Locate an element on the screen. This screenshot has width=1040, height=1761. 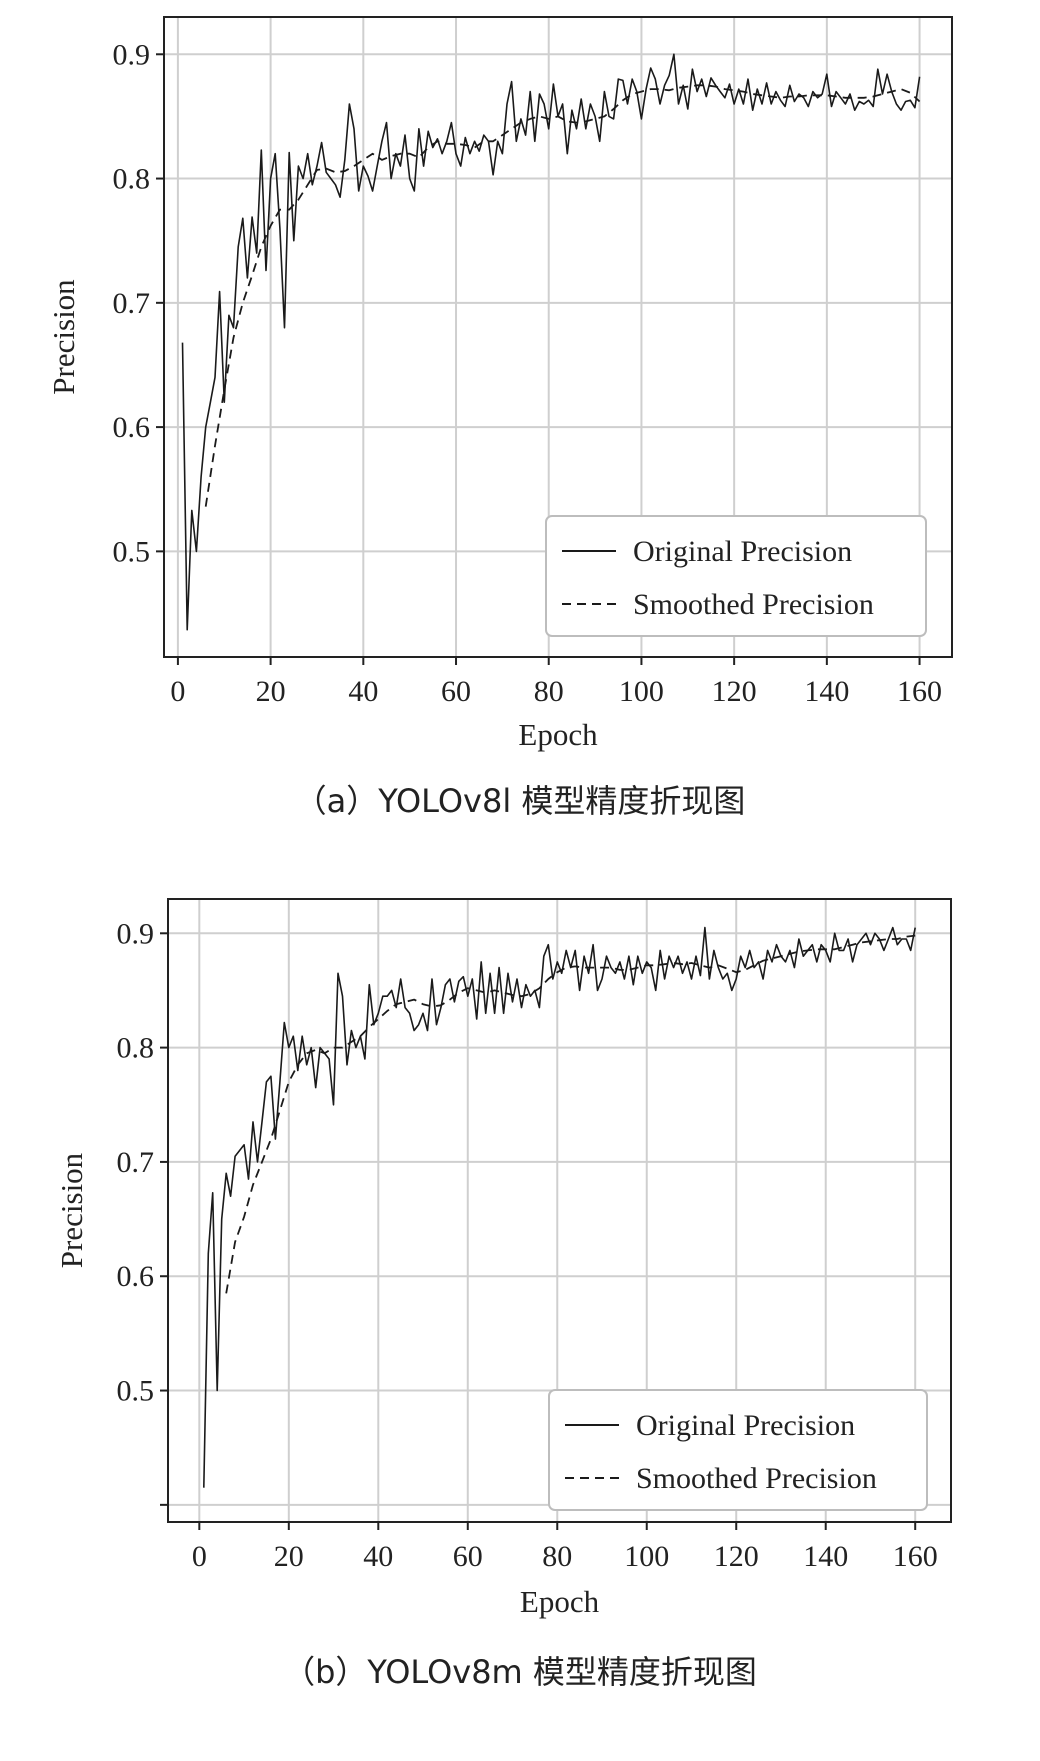
series-line-smoothed is located at coordinates (570, 1114).